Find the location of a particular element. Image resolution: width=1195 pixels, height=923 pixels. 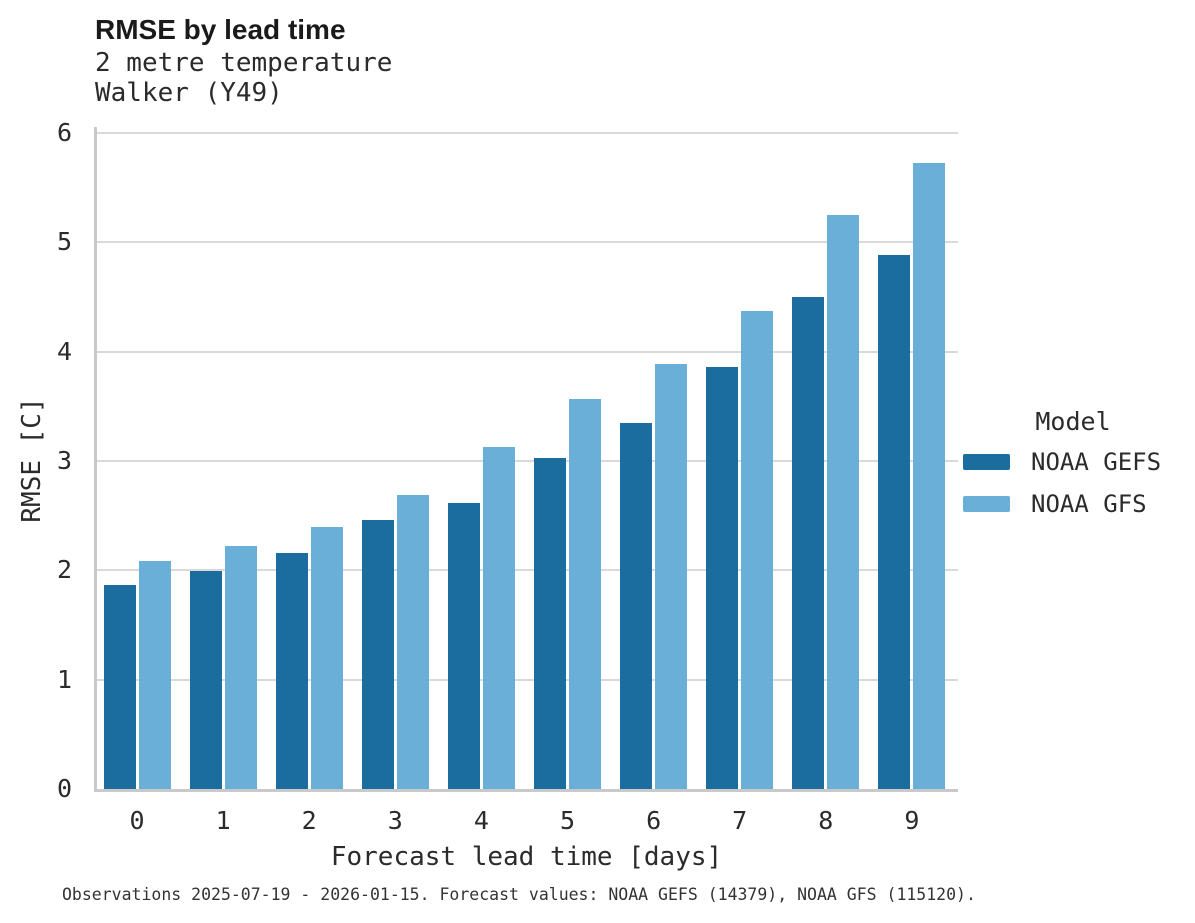

bar-noaa-gfs-day8 is located at coordinates (843, 502).